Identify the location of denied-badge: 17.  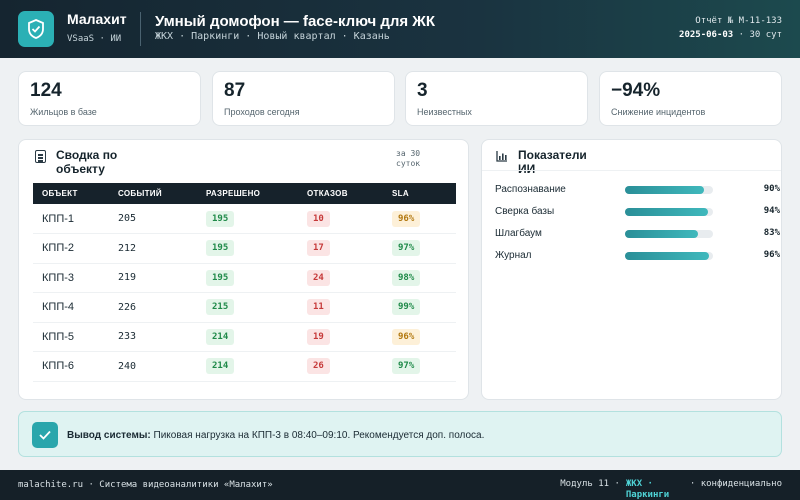
(318, 248).